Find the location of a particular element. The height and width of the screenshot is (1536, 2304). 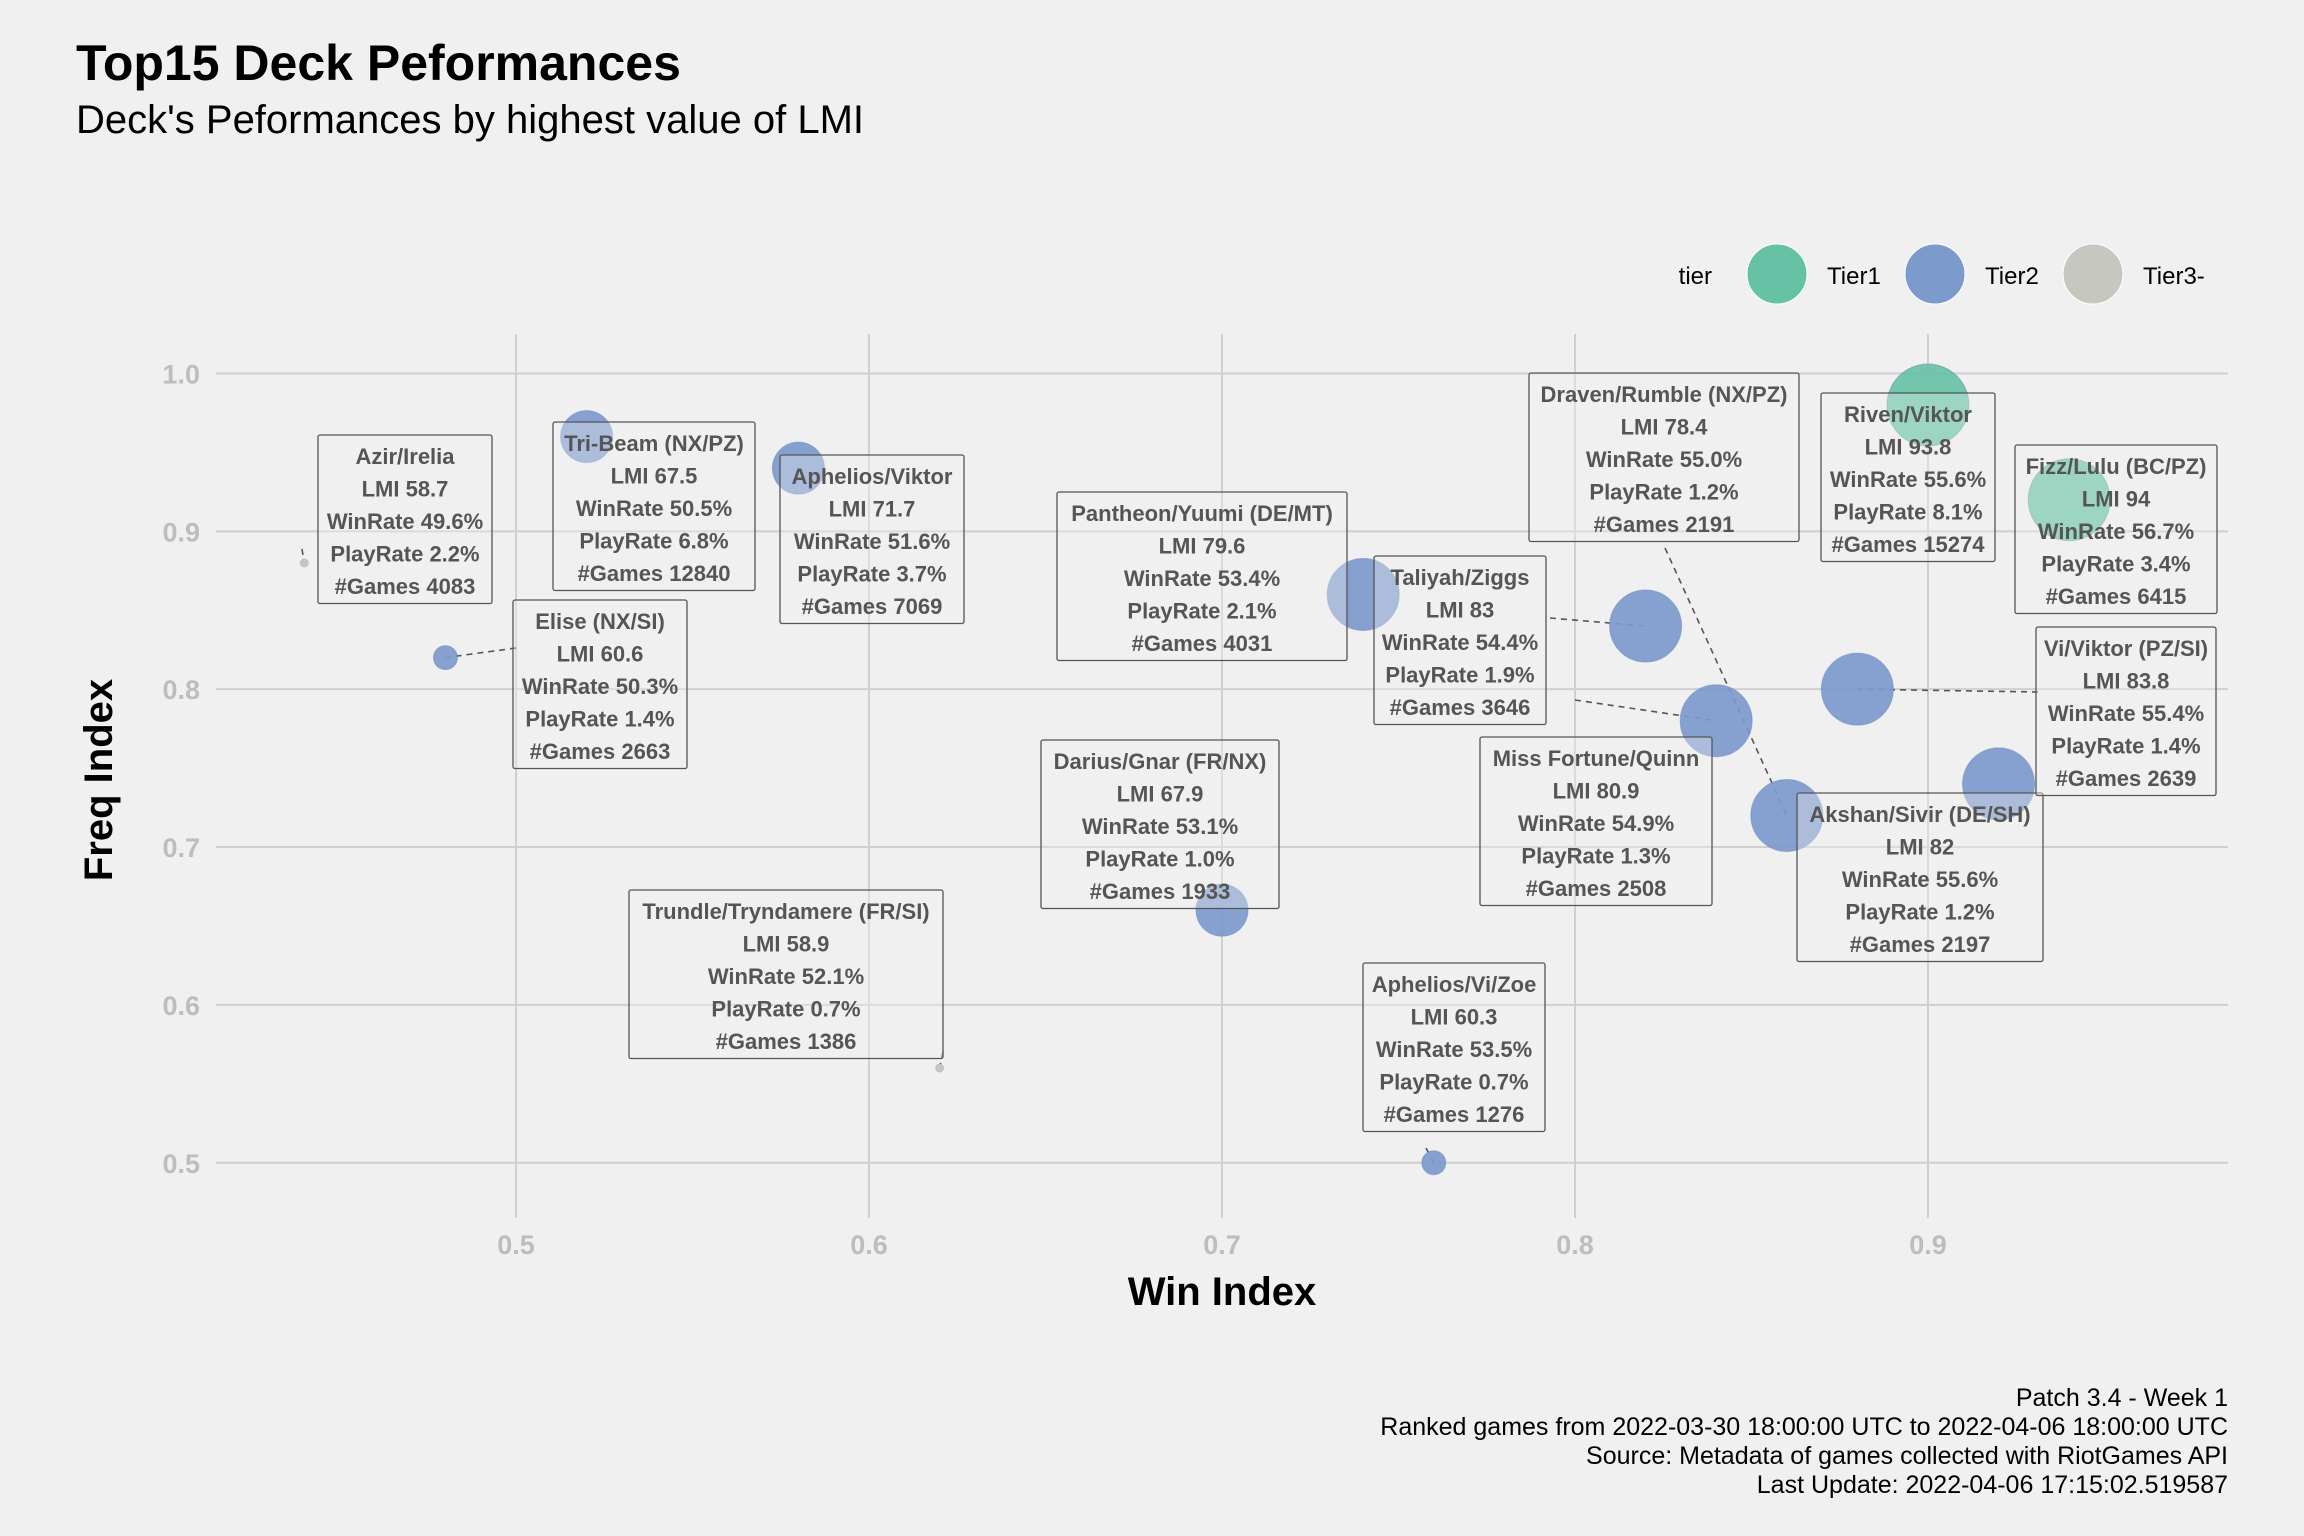

deck-label-line: WinRate 52.1% is located at coordinates (786, 976).